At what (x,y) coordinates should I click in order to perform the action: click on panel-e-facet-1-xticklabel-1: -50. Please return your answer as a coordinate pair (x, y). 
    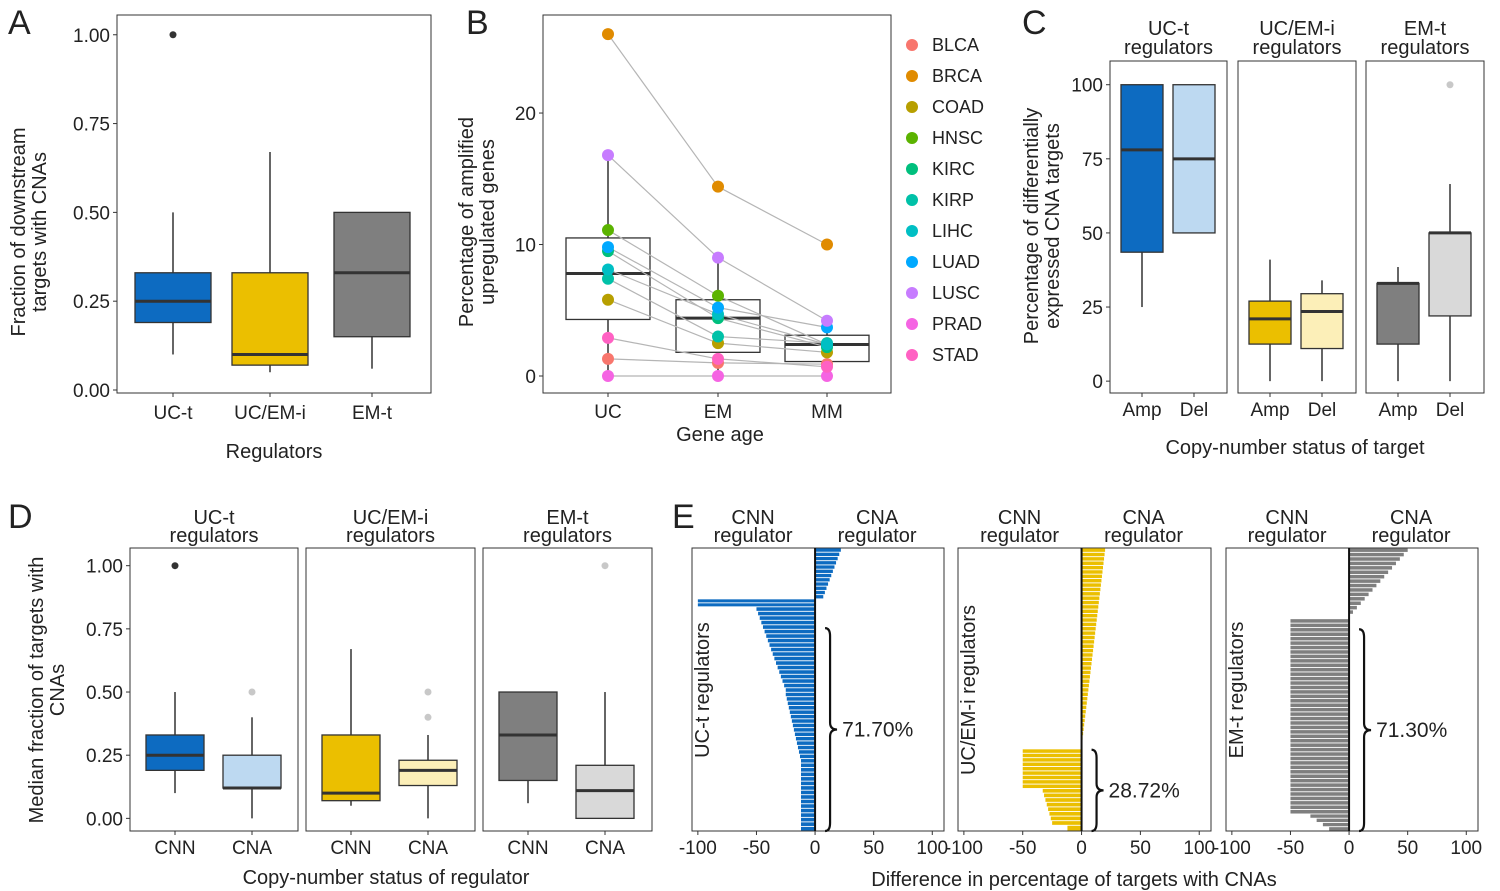
    Looking at the image, I should click on (1022, 848).